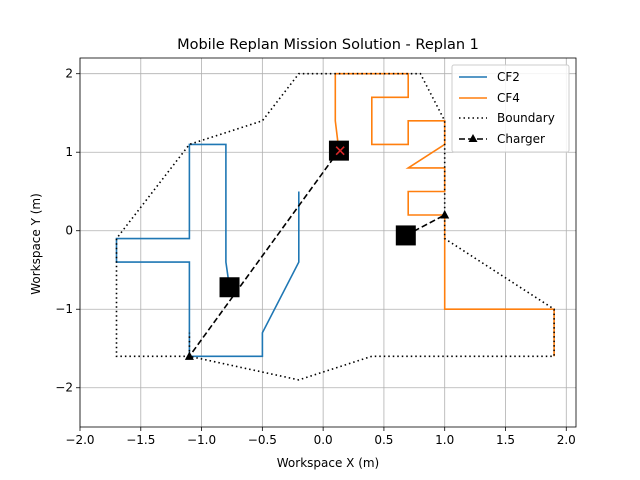 This screenshot has width=640, height=480. Describe the element at coordinates (69, 231) in the screenshot. I see `y-tick-label: 0` at that location.